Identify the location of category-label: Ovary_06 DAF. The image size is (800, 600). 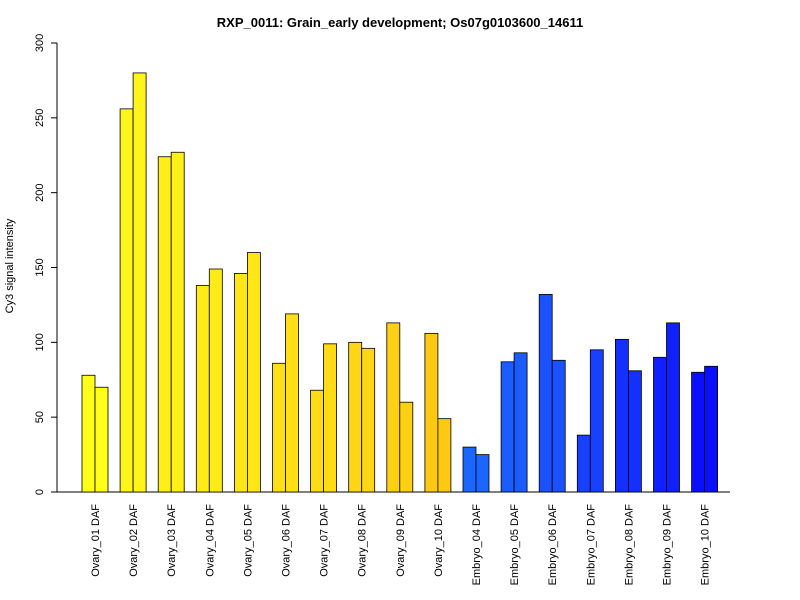
(287, 540).